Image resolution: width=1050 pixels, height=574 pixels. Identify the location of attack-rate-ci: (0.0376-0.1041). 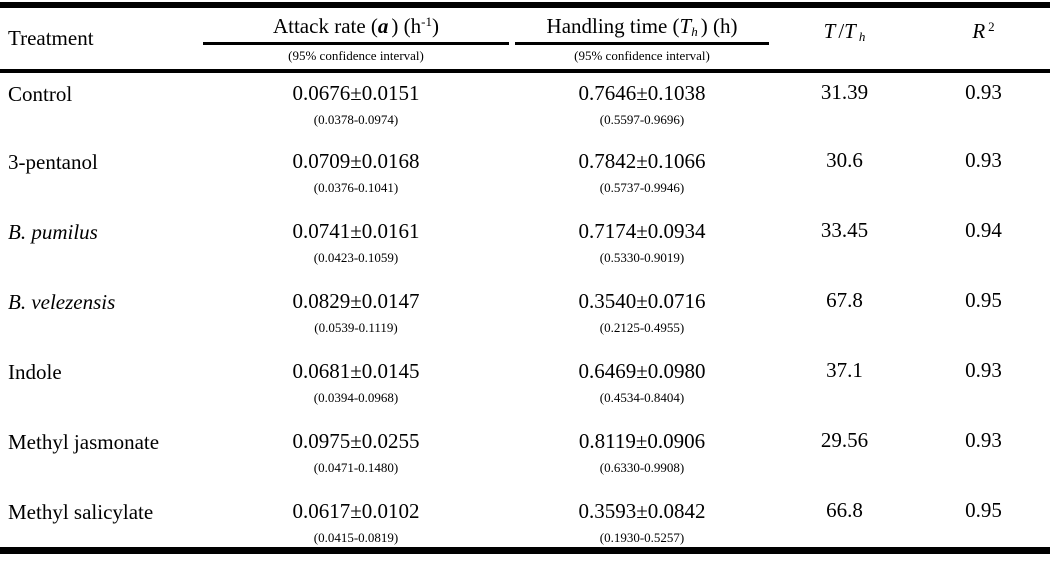
(356, 188).